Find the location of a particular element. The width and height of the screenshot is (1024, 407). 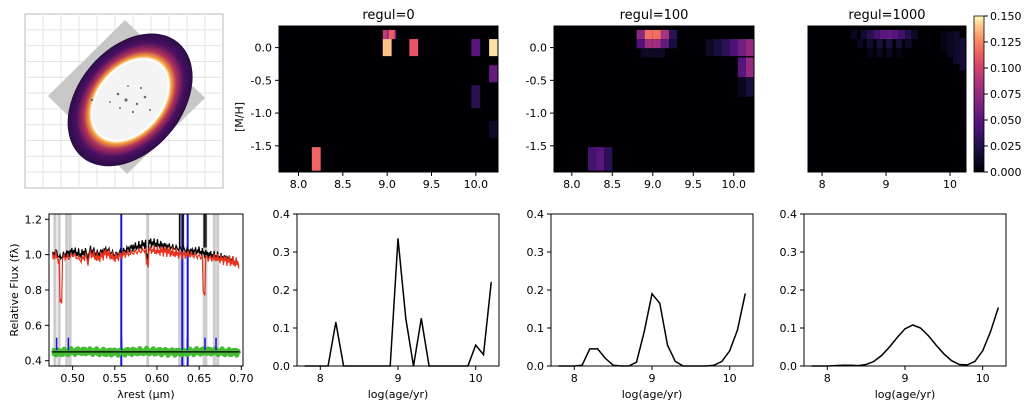

weights-regul-1000-panel: regul=1000 8 9 10 is located at coordinates (887, 99).